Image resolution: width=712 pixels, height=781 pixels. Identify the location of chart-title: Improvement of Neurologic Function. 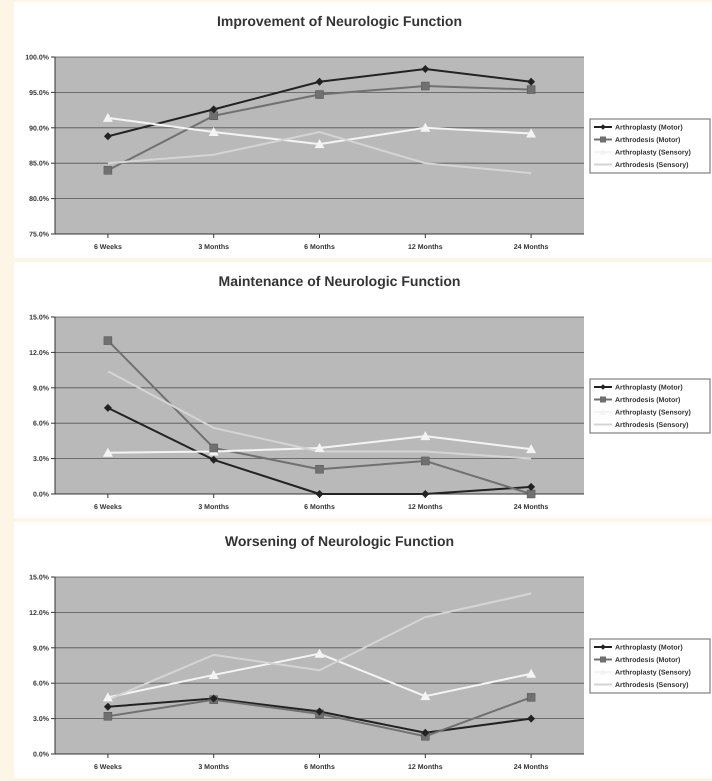
(339, 21).